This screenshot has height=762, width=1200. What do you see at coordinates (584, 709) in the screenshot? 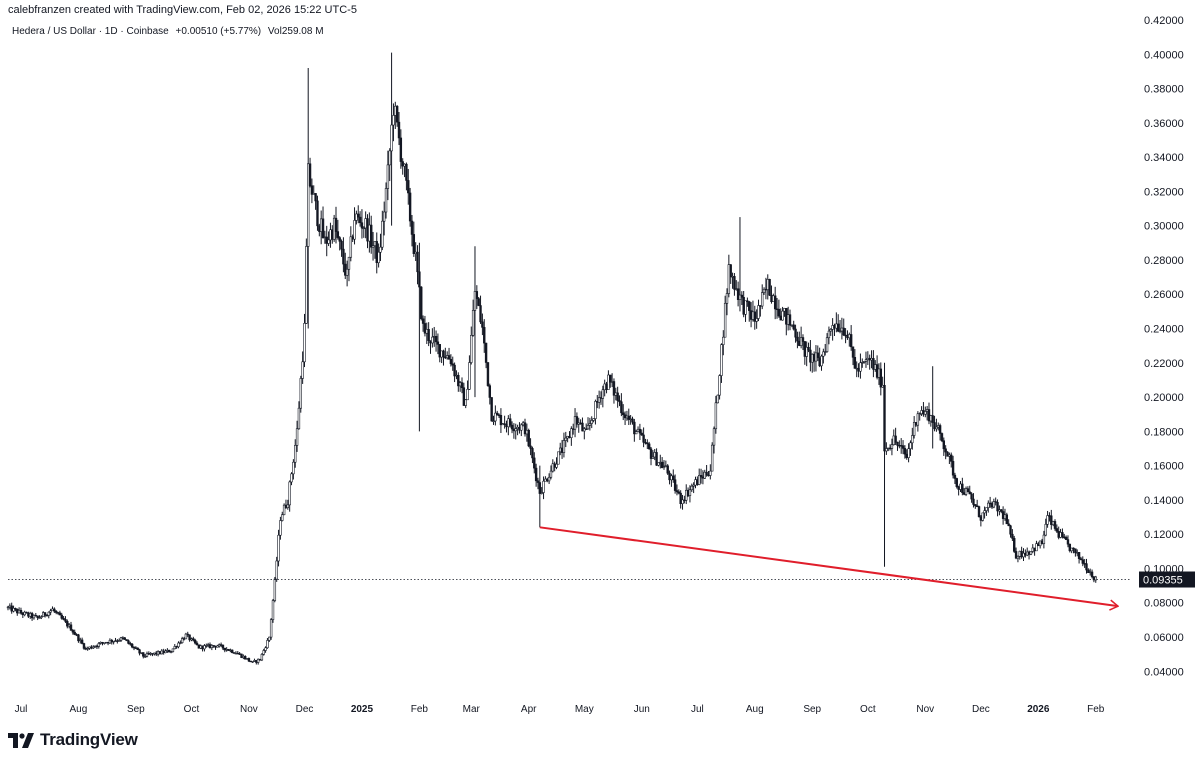
I see `time-tick-label: May` at bounding box center [584, 709].